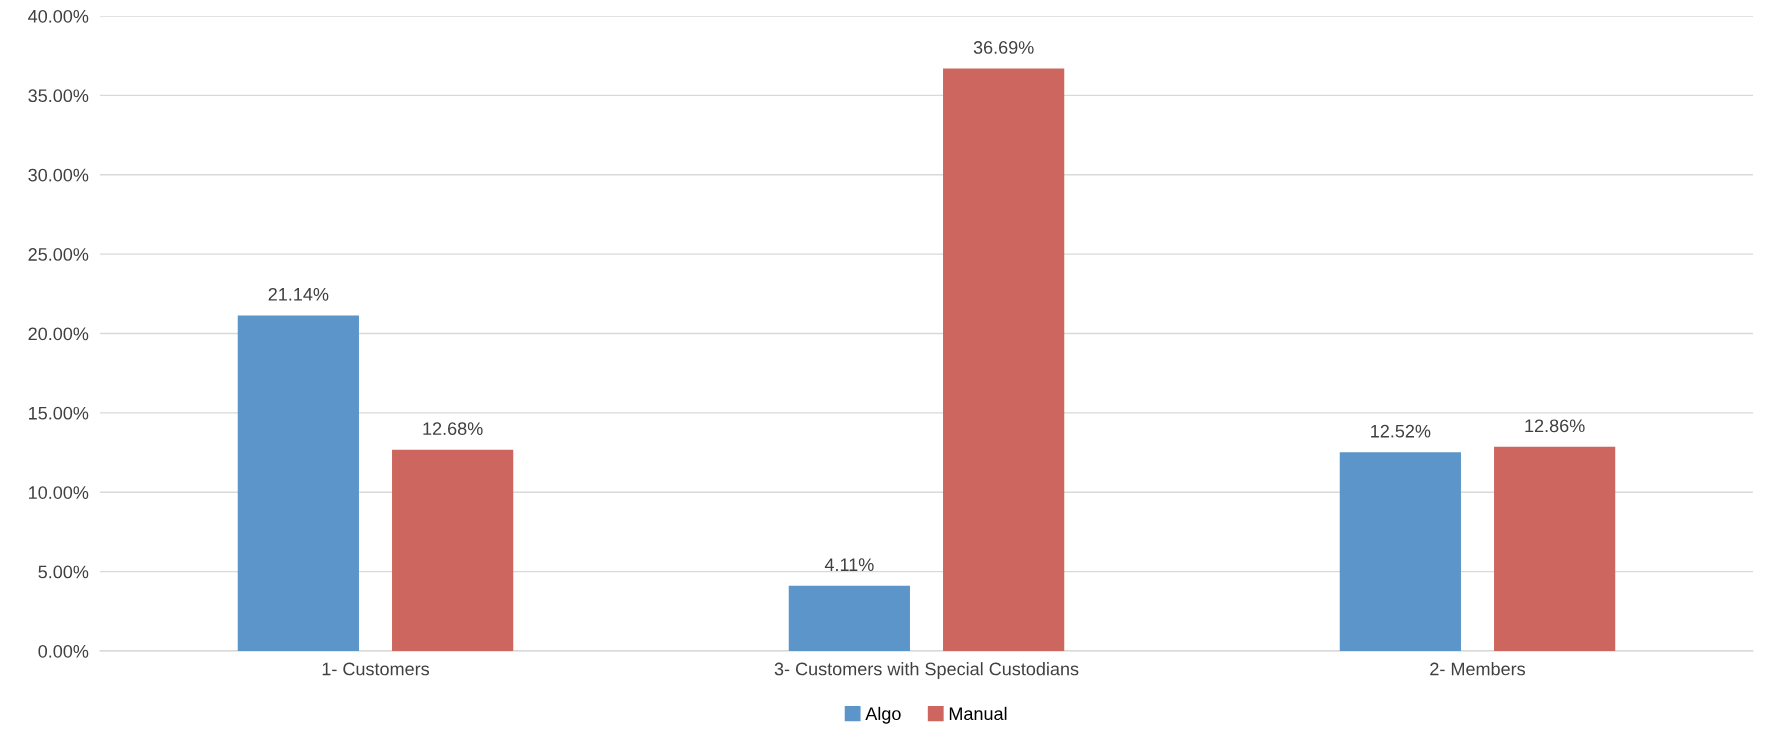 This screenshot has width=1785, height=737. Describe the element at coordinates (59, 492) in the screenshot. I see `y-tick-label: 10.00%` at that location.